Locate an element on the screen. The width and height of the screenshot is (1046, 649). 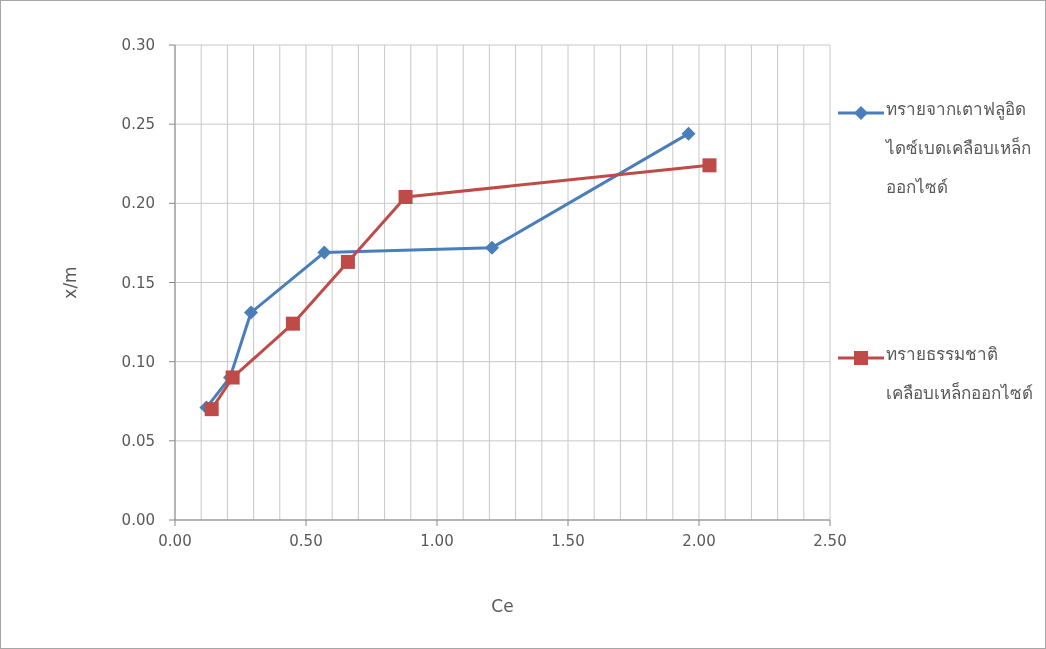
x-tick-label: 1.00 is located at coordinates (437, 541).